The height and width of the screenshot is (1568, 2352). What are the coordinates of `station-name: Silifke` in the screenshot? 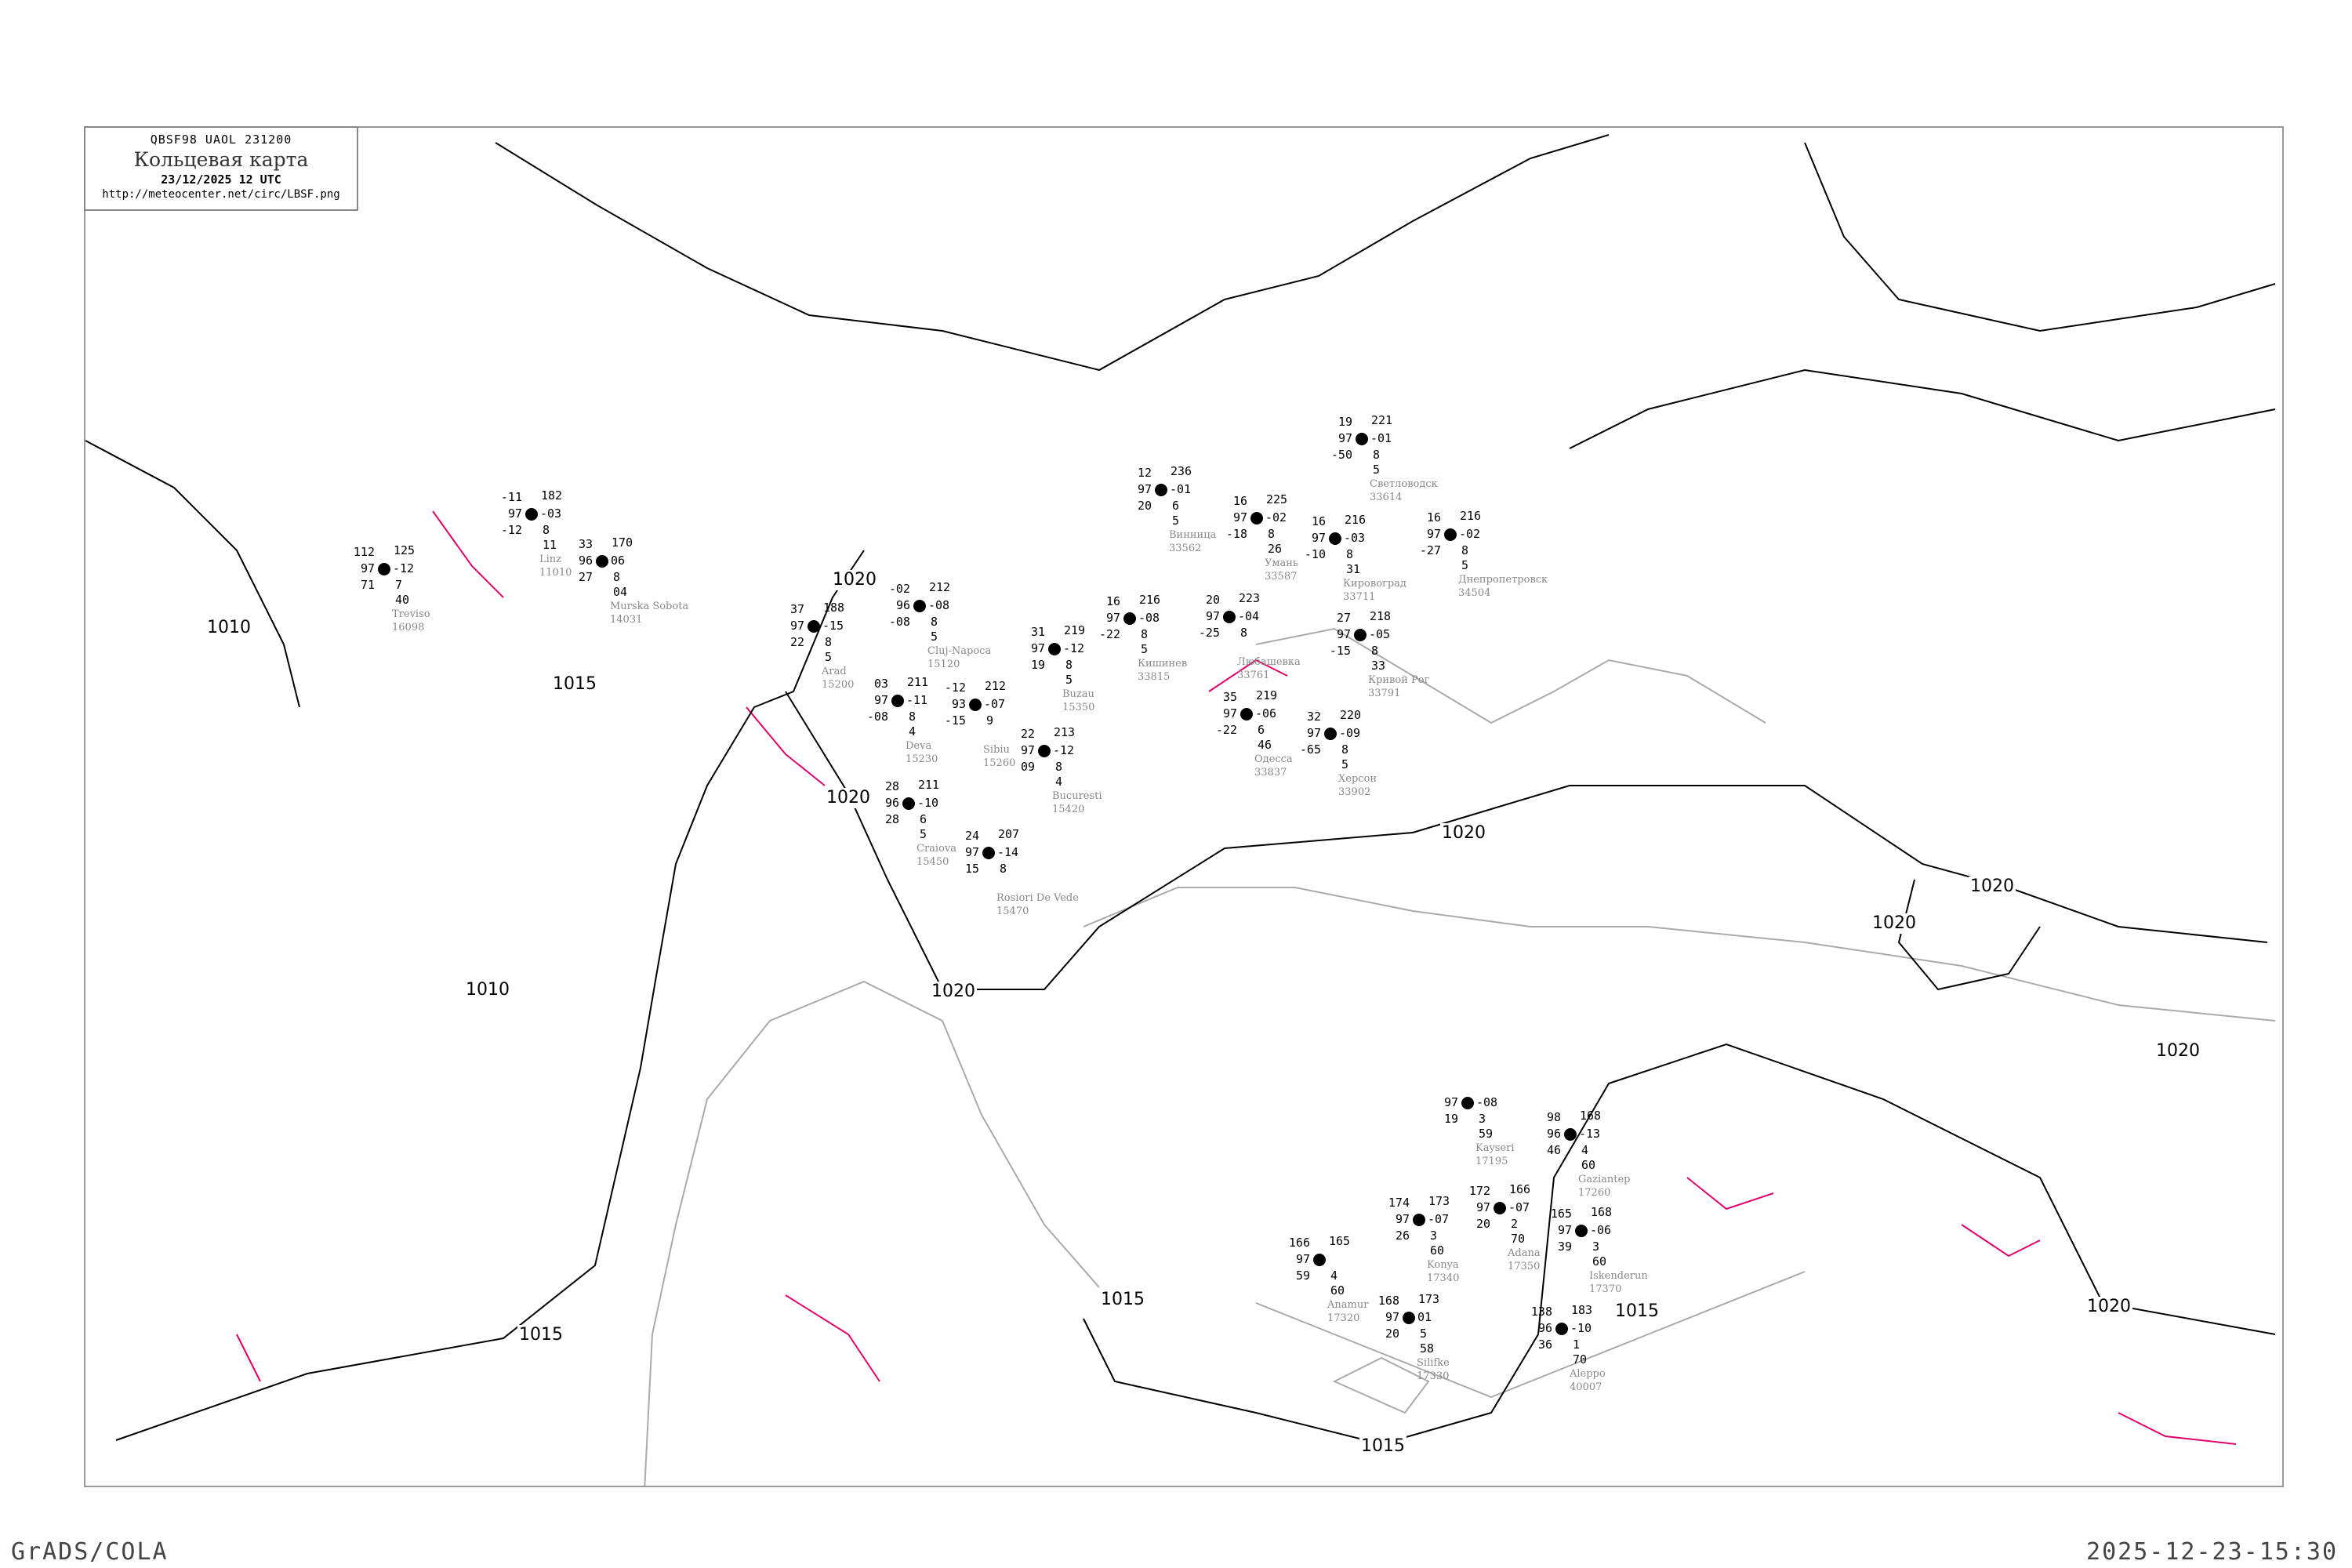 It's located at (1433, 1363).